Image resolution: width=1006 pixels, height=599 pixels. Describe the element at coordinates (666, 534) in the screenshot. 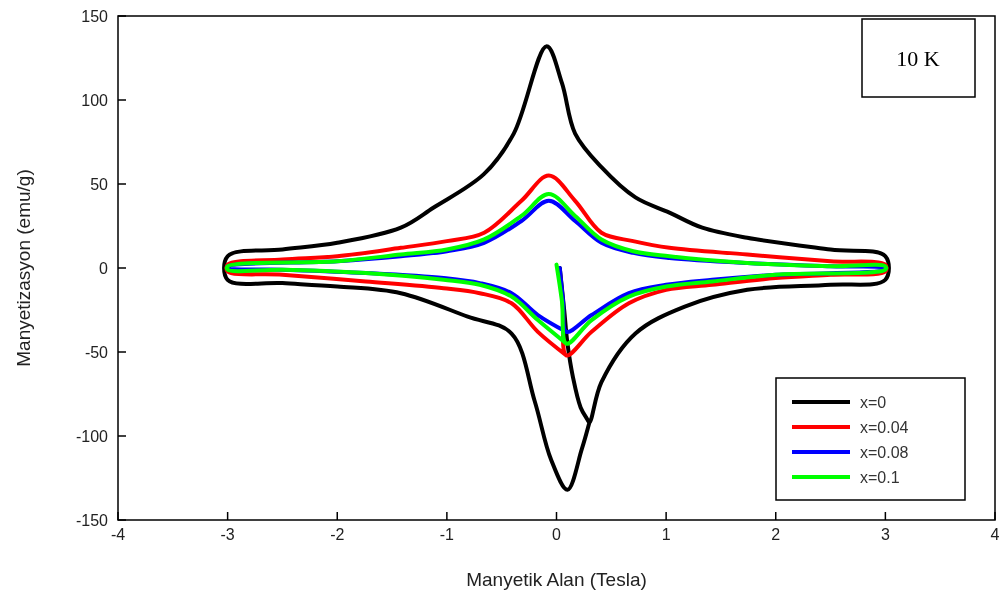

I see `x-tick-label: 1` at that location.